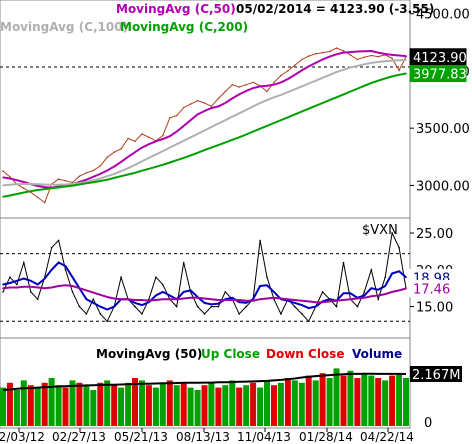 The image size is (472, 444). Describe the element at coordinates (64, 27) in the screenshot. I see `price-legend-ma100: MovingAvg (C,100)` at that location.